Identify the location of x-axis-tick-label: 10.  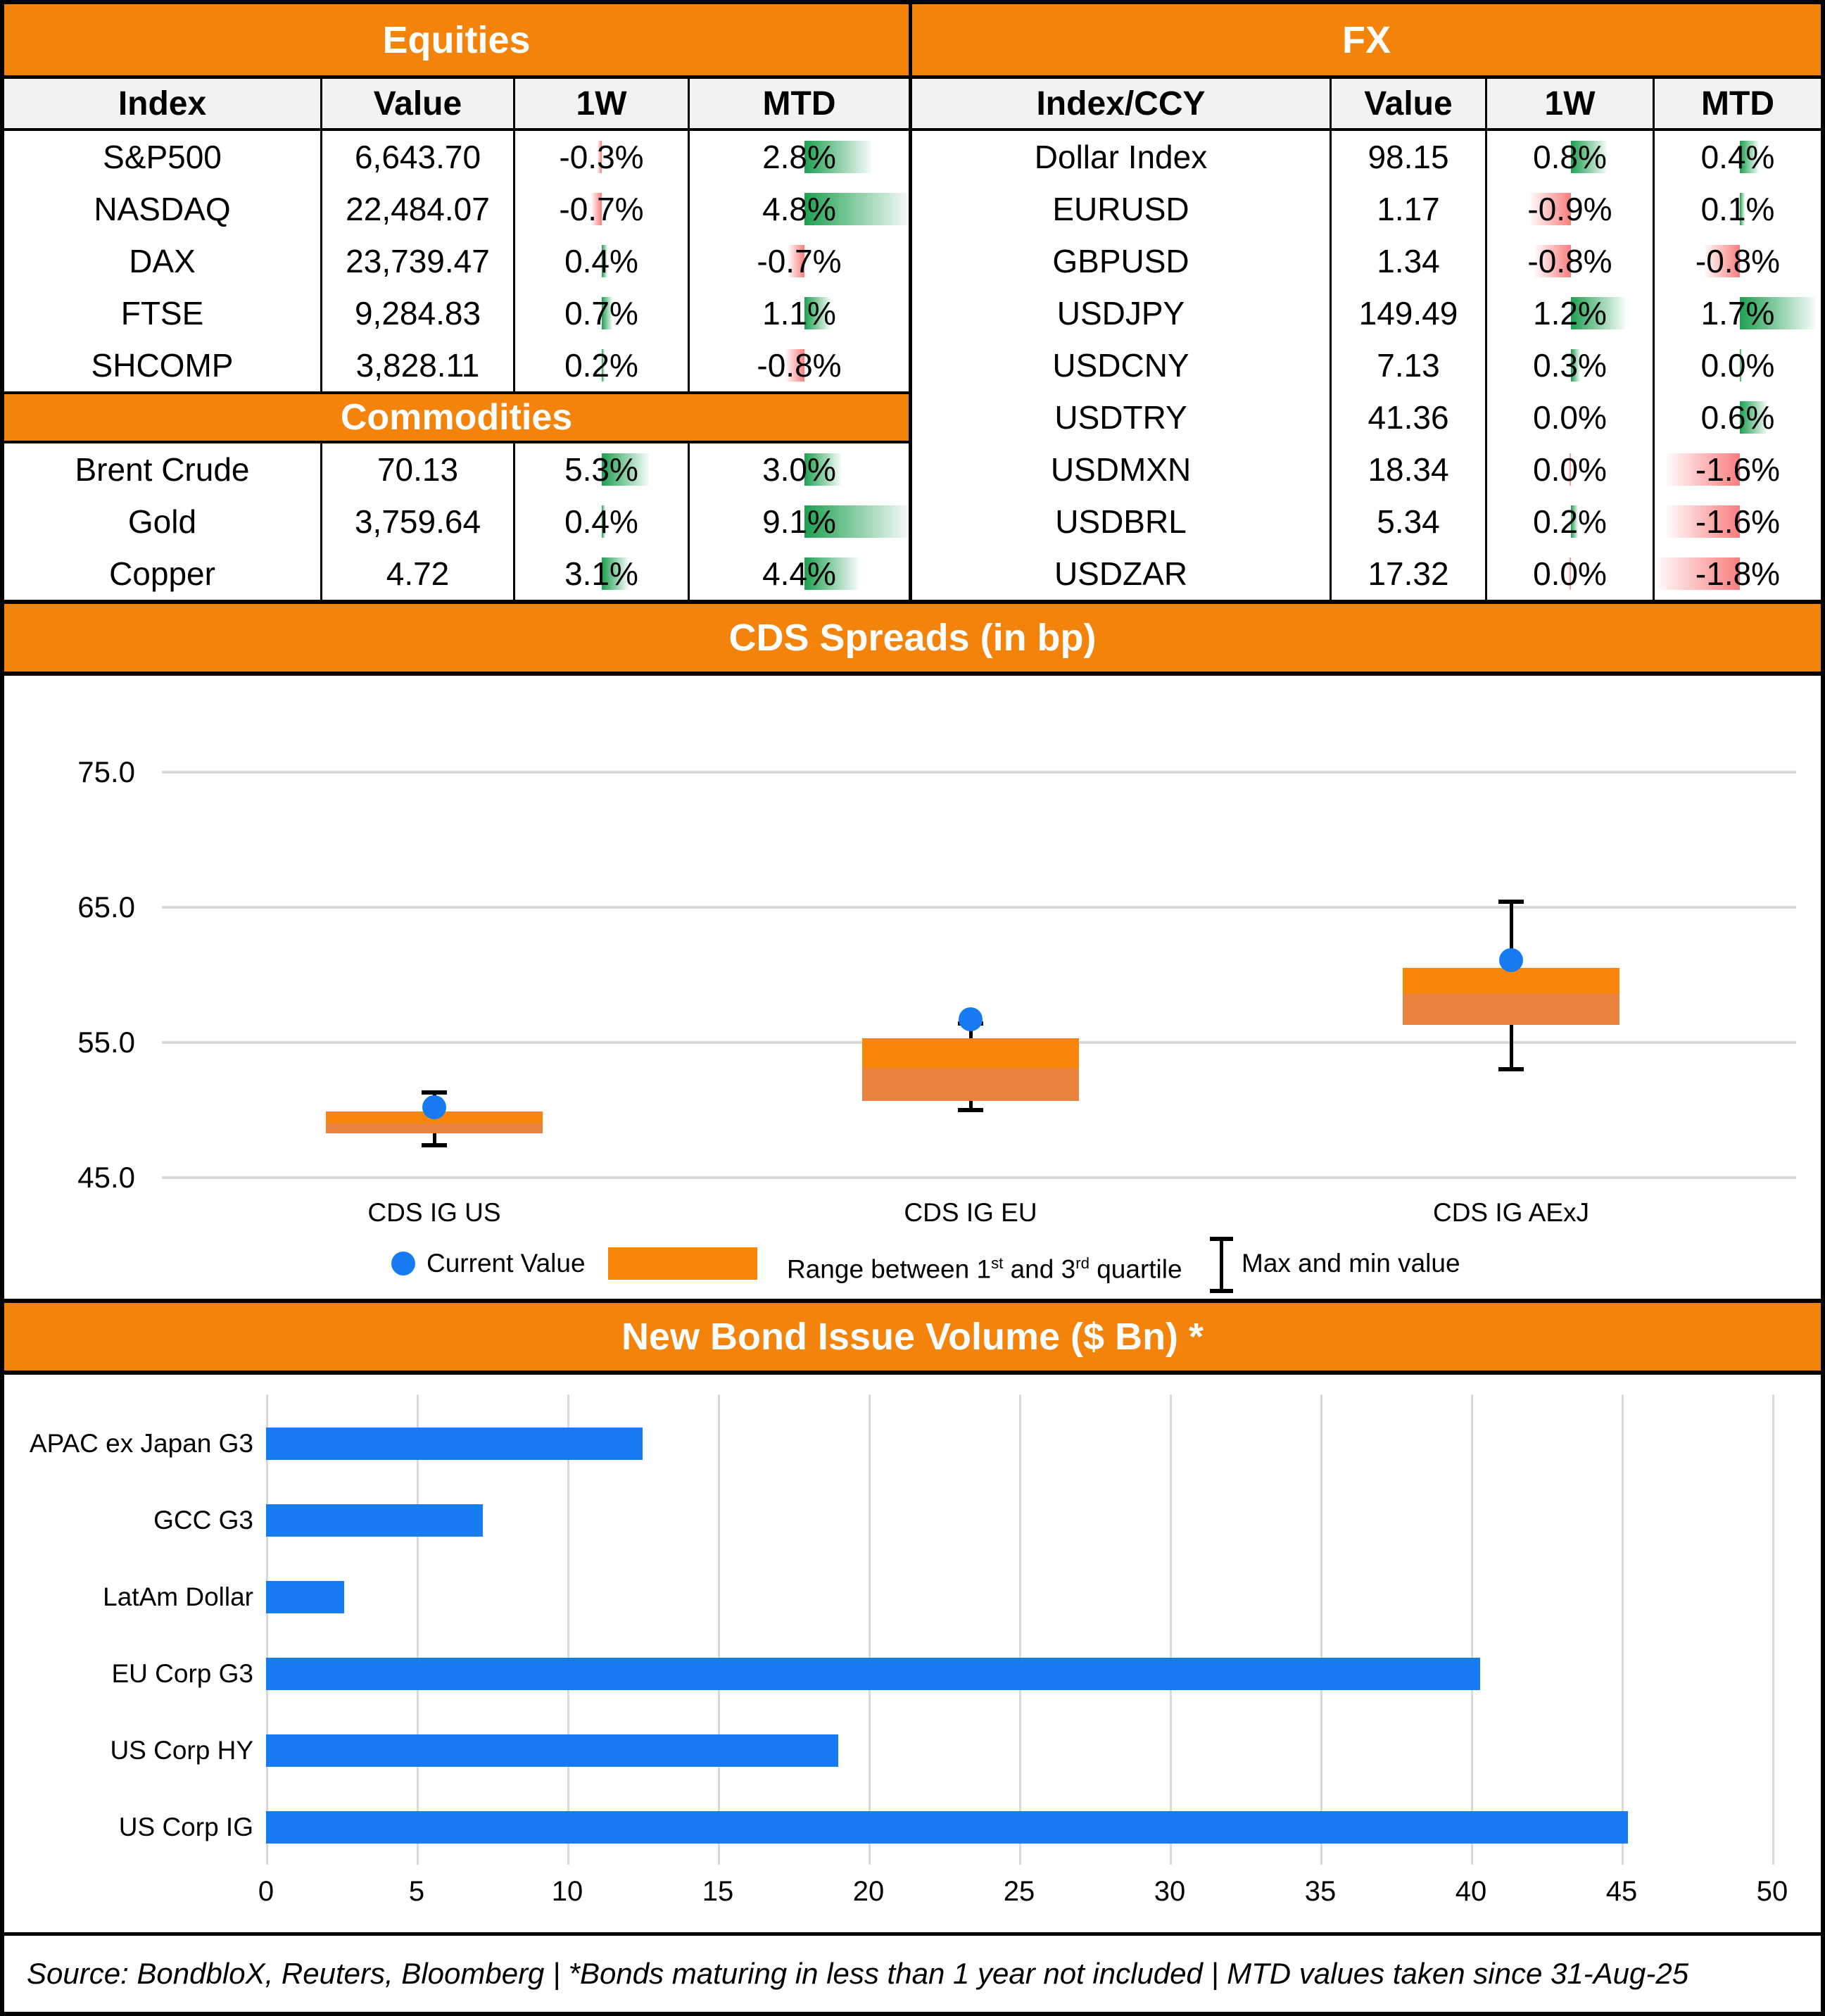
(567, 1891).